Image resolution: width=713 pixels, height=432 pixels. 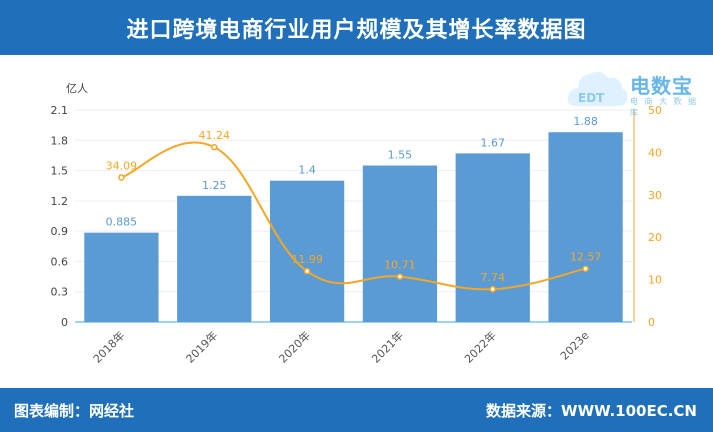 I want to click on bar-value-label: 1.67, so click(x=493, y=142).